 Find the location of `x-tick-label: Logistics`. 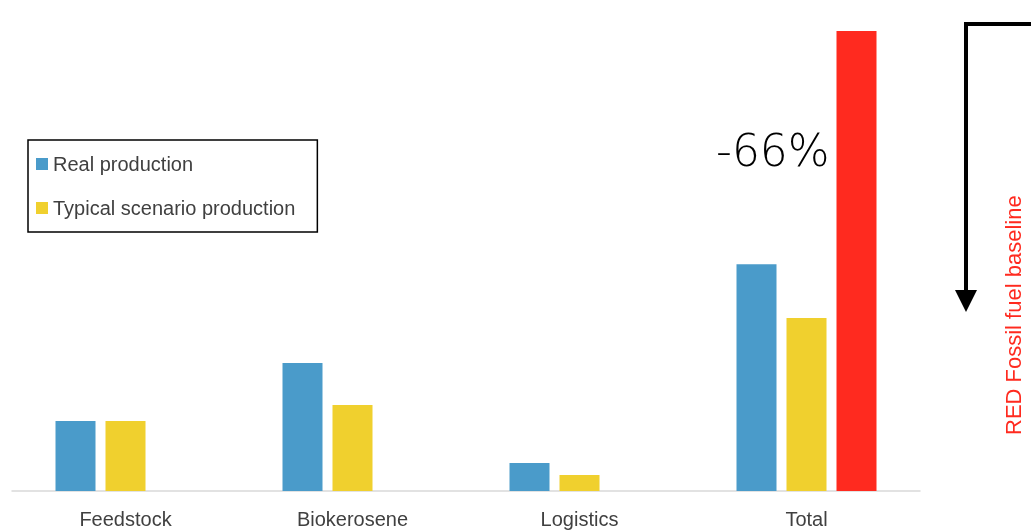

x-tick-label: Logistics is located at coordinates (579, 519).